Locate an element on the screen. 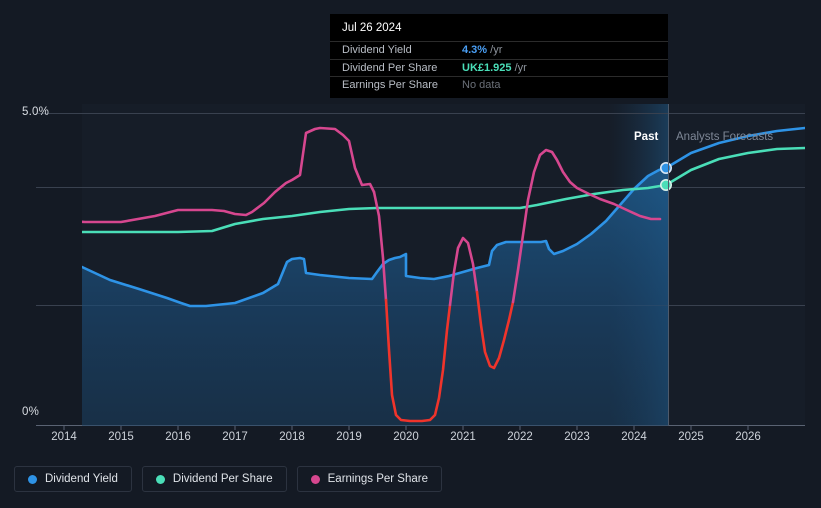 The height and width of the screenshot is (508, 821). x-axis-label-2020: 2020 is located at coordinates (406, 437).